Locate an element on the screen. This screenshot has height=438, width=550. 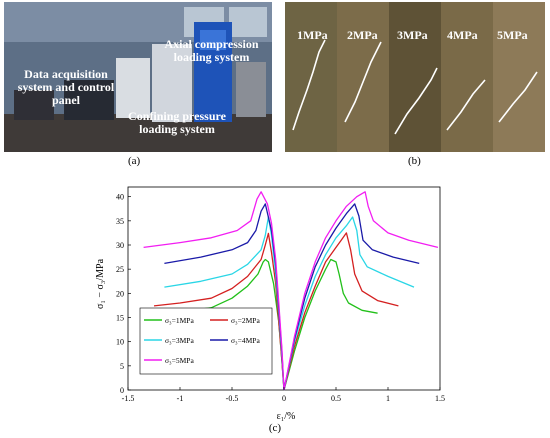
x-axis-label: ε₁/% is located at coordinates (286, 416).